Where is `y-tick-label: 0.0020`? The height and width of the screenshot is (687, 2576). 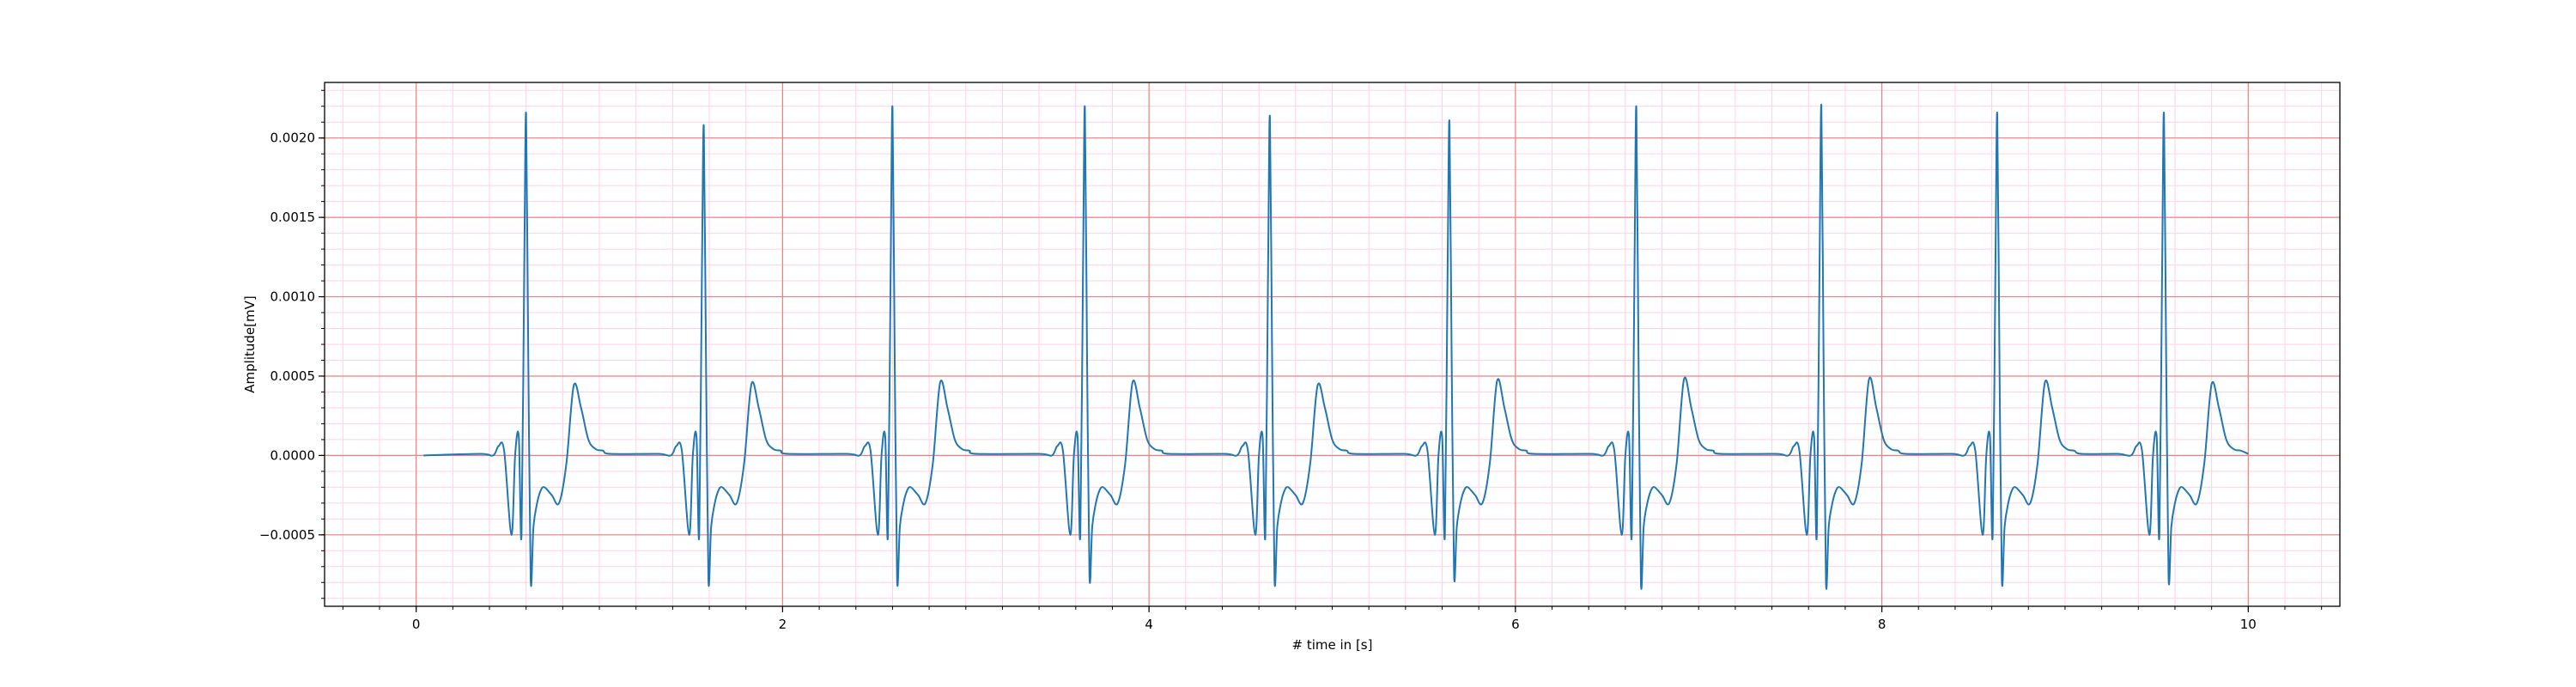
y-tick-label: 0.0020 is located at coordinates (293, 138).